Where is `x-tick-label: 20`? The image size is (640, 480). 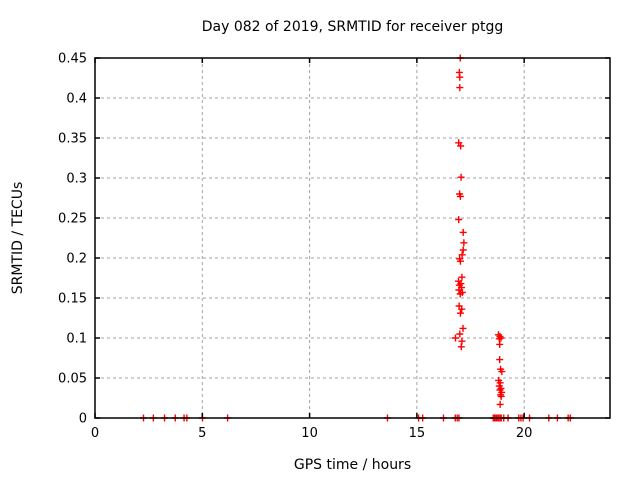
x-tick-label: 20 is located at coordinates (524, 433).